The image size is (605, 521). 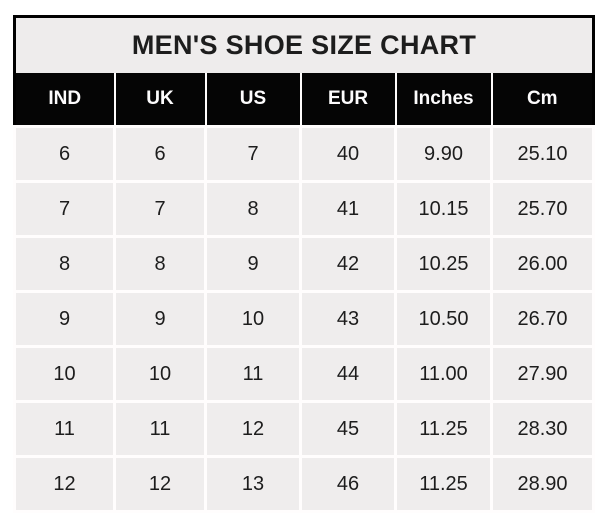 I want to click on table-row: 11 11 12 45 11.25 28.30, so click(x=304, y=429).